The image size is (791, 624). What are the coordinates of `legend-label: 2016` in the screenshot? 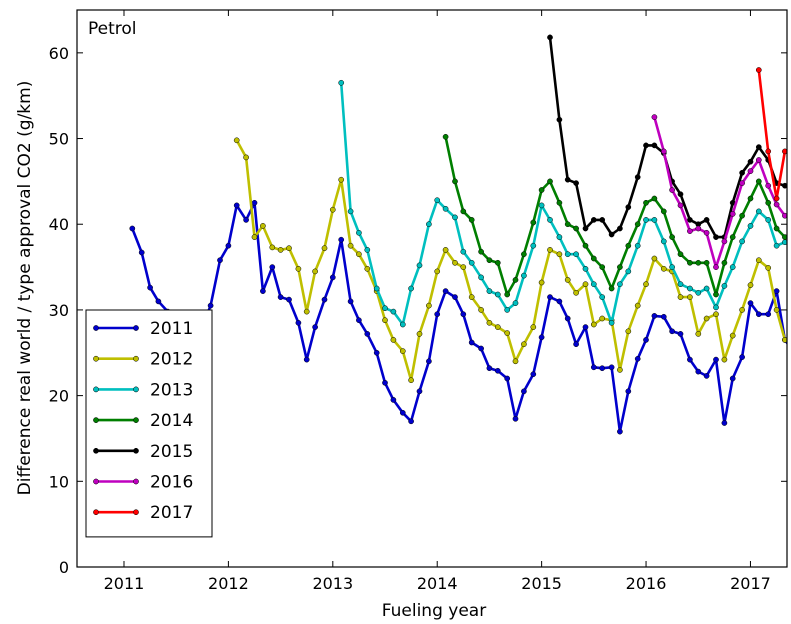 It's located at (171, 483).